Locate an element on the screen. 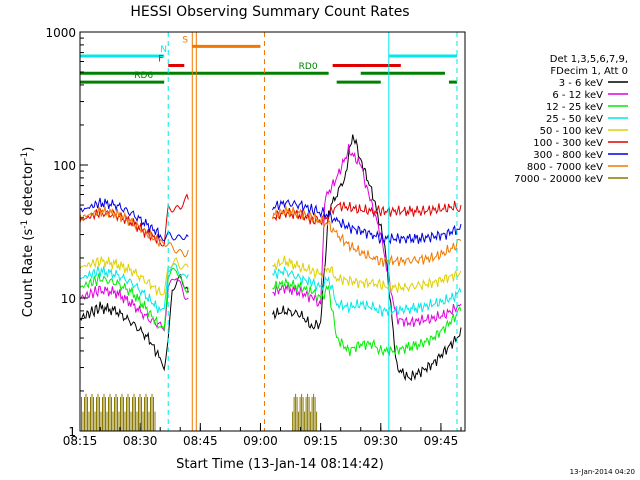  series-line-0-seg1 is located at coordinates (134, 322).